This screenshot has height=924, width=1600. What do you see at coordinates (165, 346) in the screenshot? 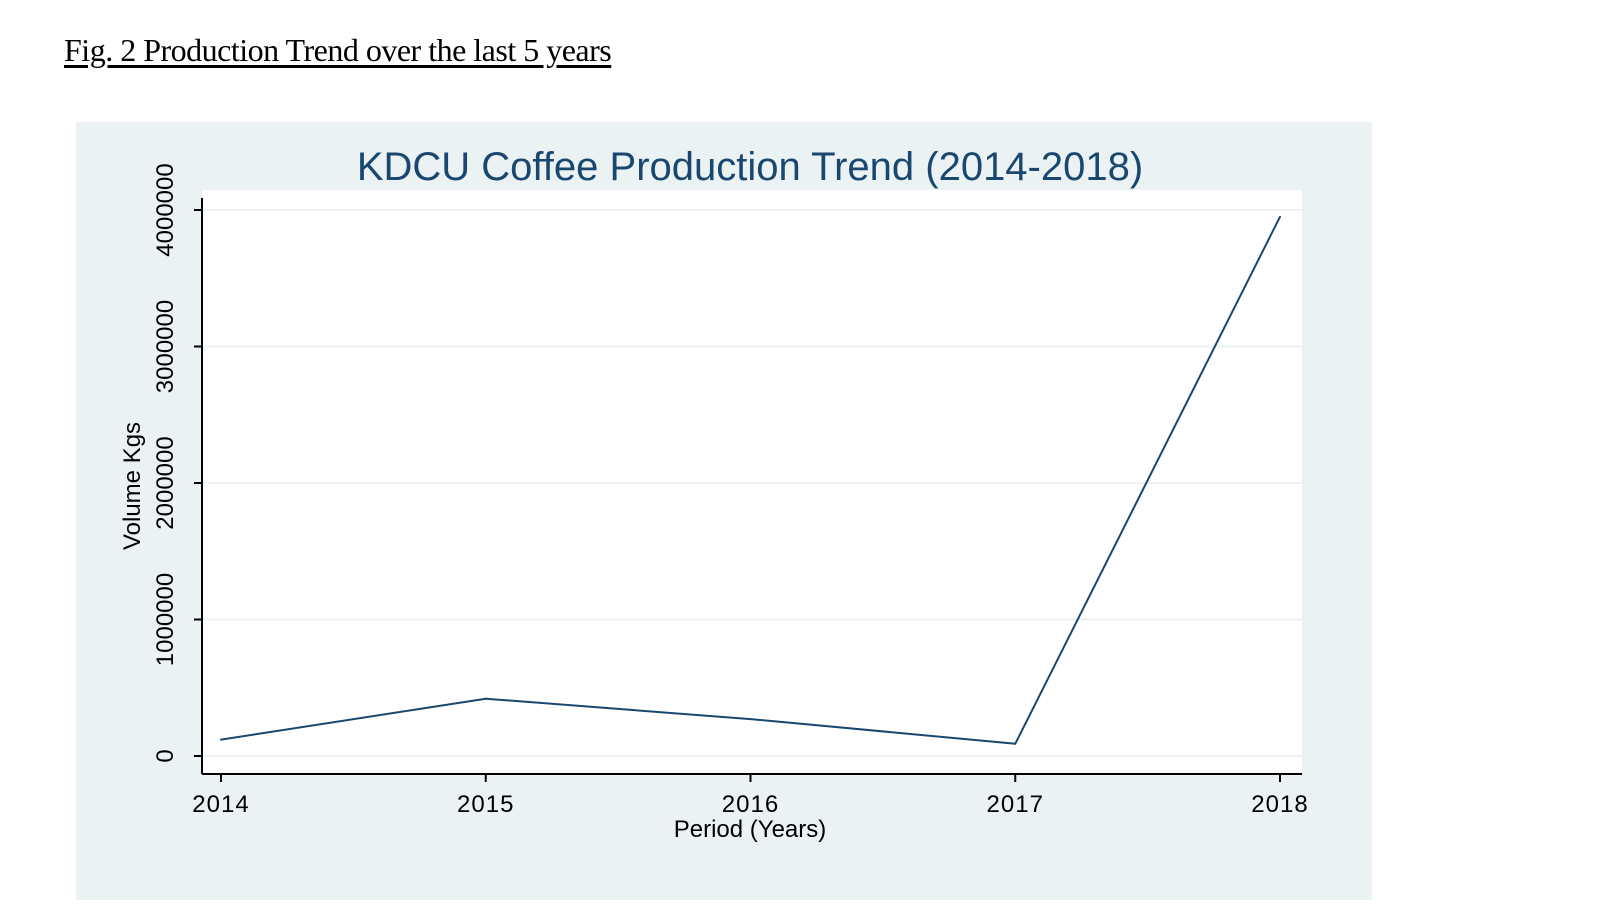
I see `y-tick-label: 3000000` at bounding box center [165, 346].